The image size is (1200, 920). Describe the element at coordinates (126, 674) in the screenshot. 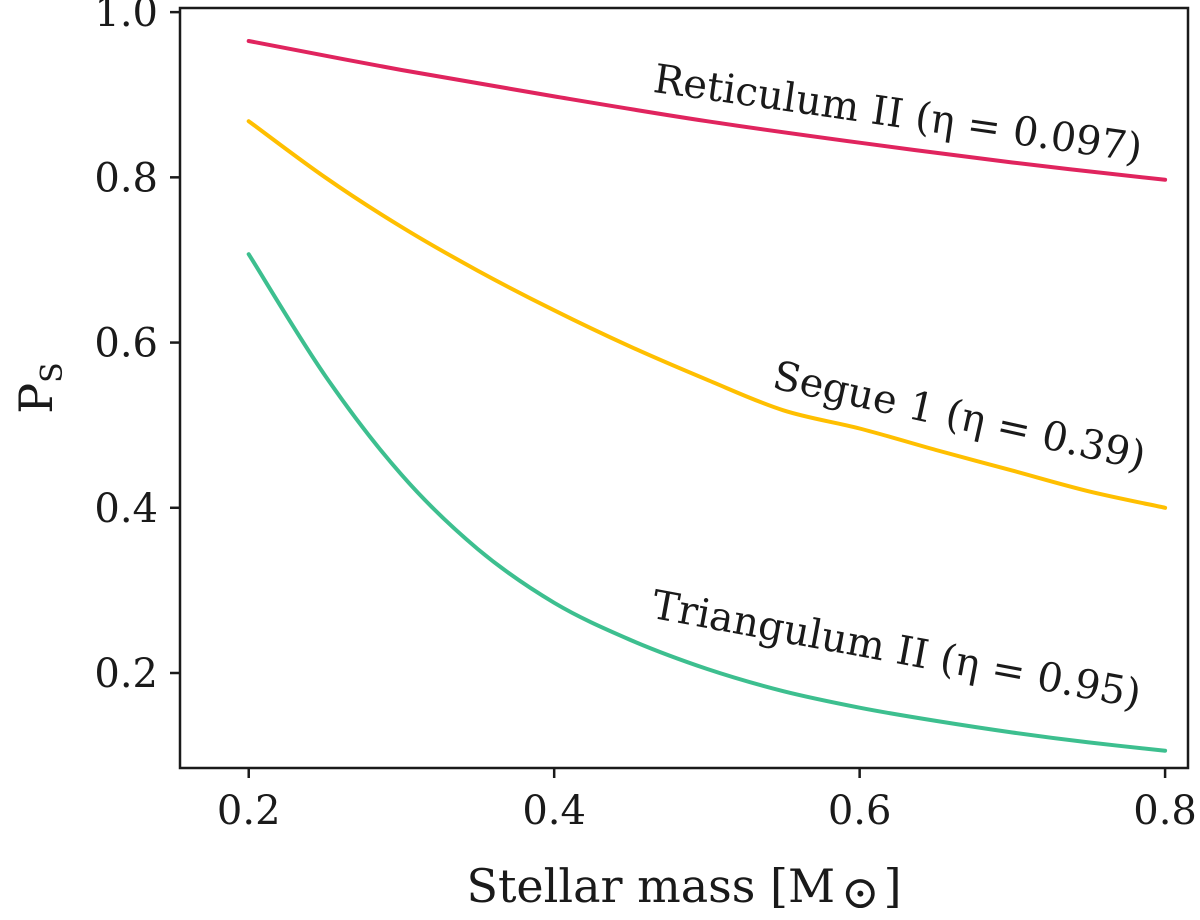

I see `y-tick-label: 0.2` at that location.